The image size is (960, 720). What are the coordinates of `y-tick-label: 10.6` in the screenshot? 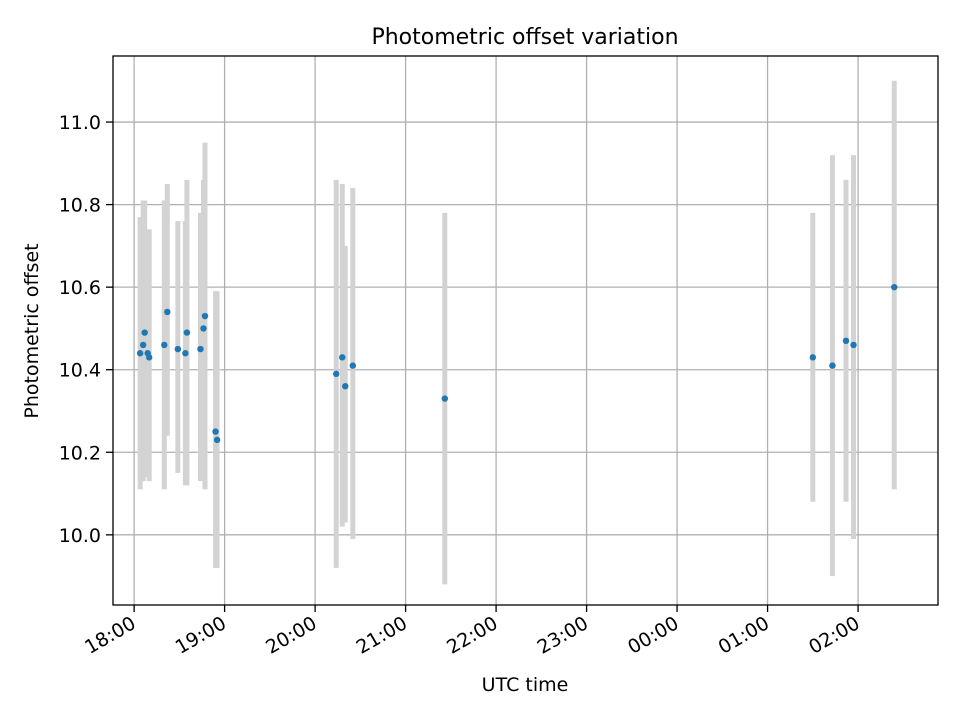 It's located at (80, 288).